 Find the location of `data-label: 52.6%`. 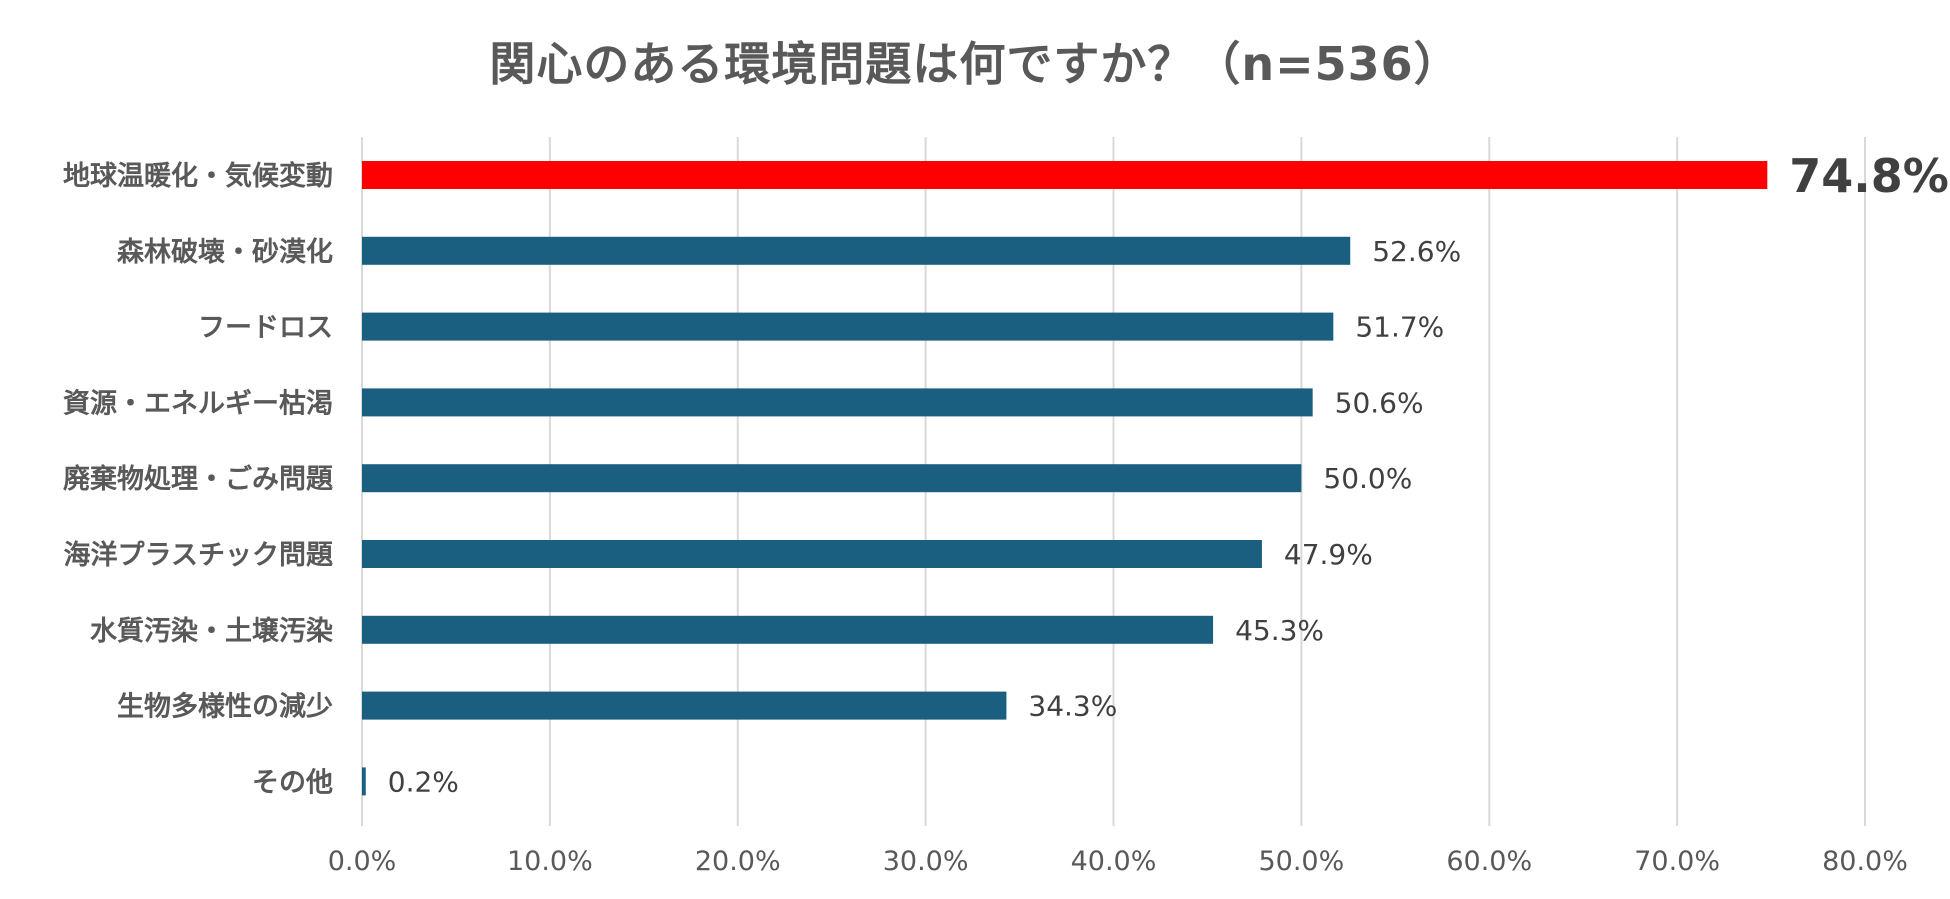

data-label: 52.6% is located at coordinates (1416, 251).